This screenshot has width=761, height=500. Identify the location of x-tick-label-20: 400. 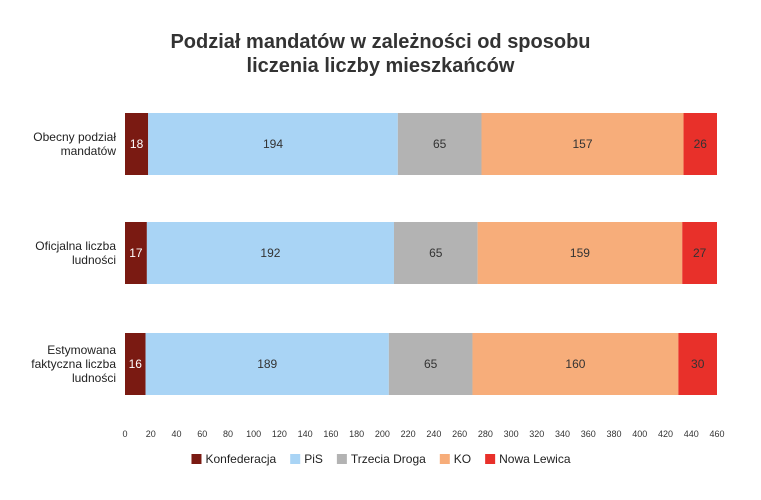
(639, 434).